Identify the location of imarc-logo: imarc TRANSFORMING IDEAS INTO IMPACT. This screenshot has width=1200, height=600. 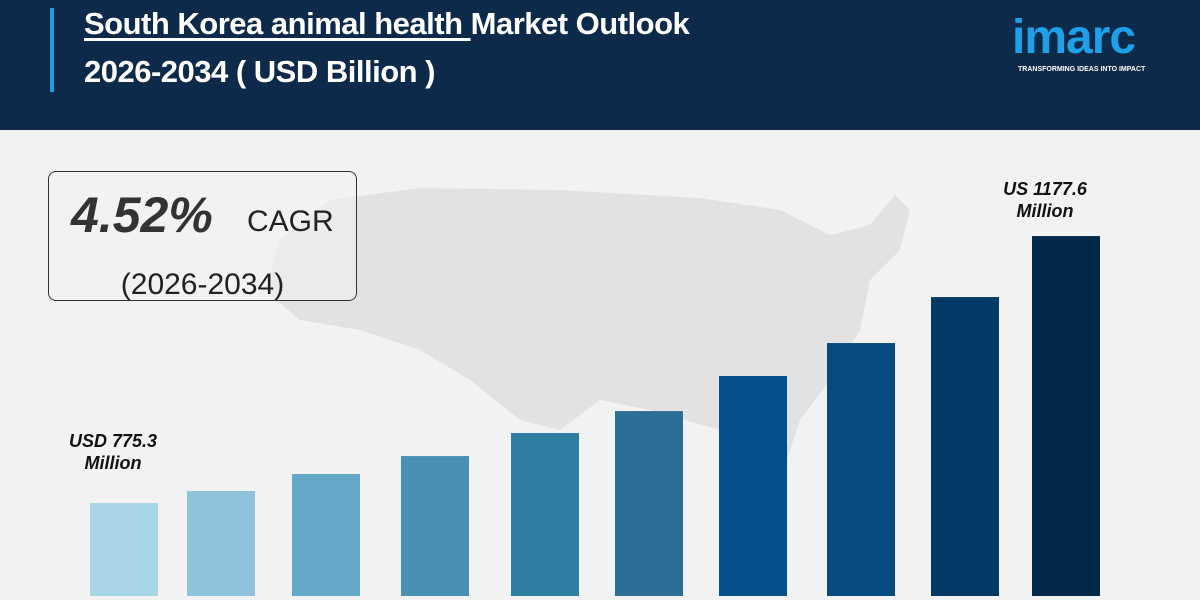
(1092, 41).